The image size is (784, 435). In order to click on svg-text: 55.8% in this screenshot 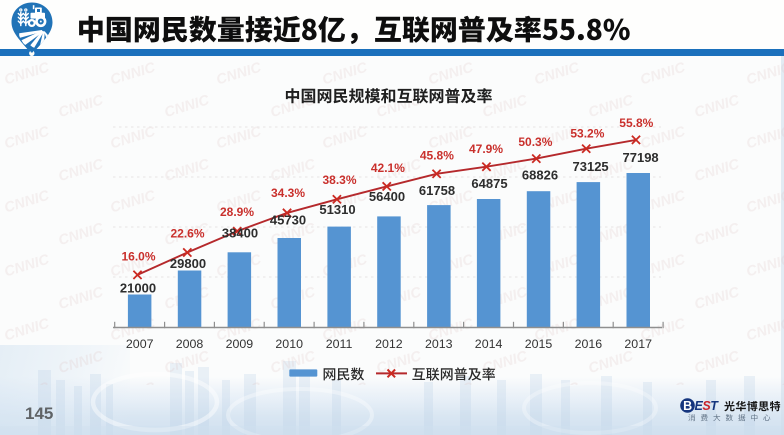, I will do `click(636, 123)`.